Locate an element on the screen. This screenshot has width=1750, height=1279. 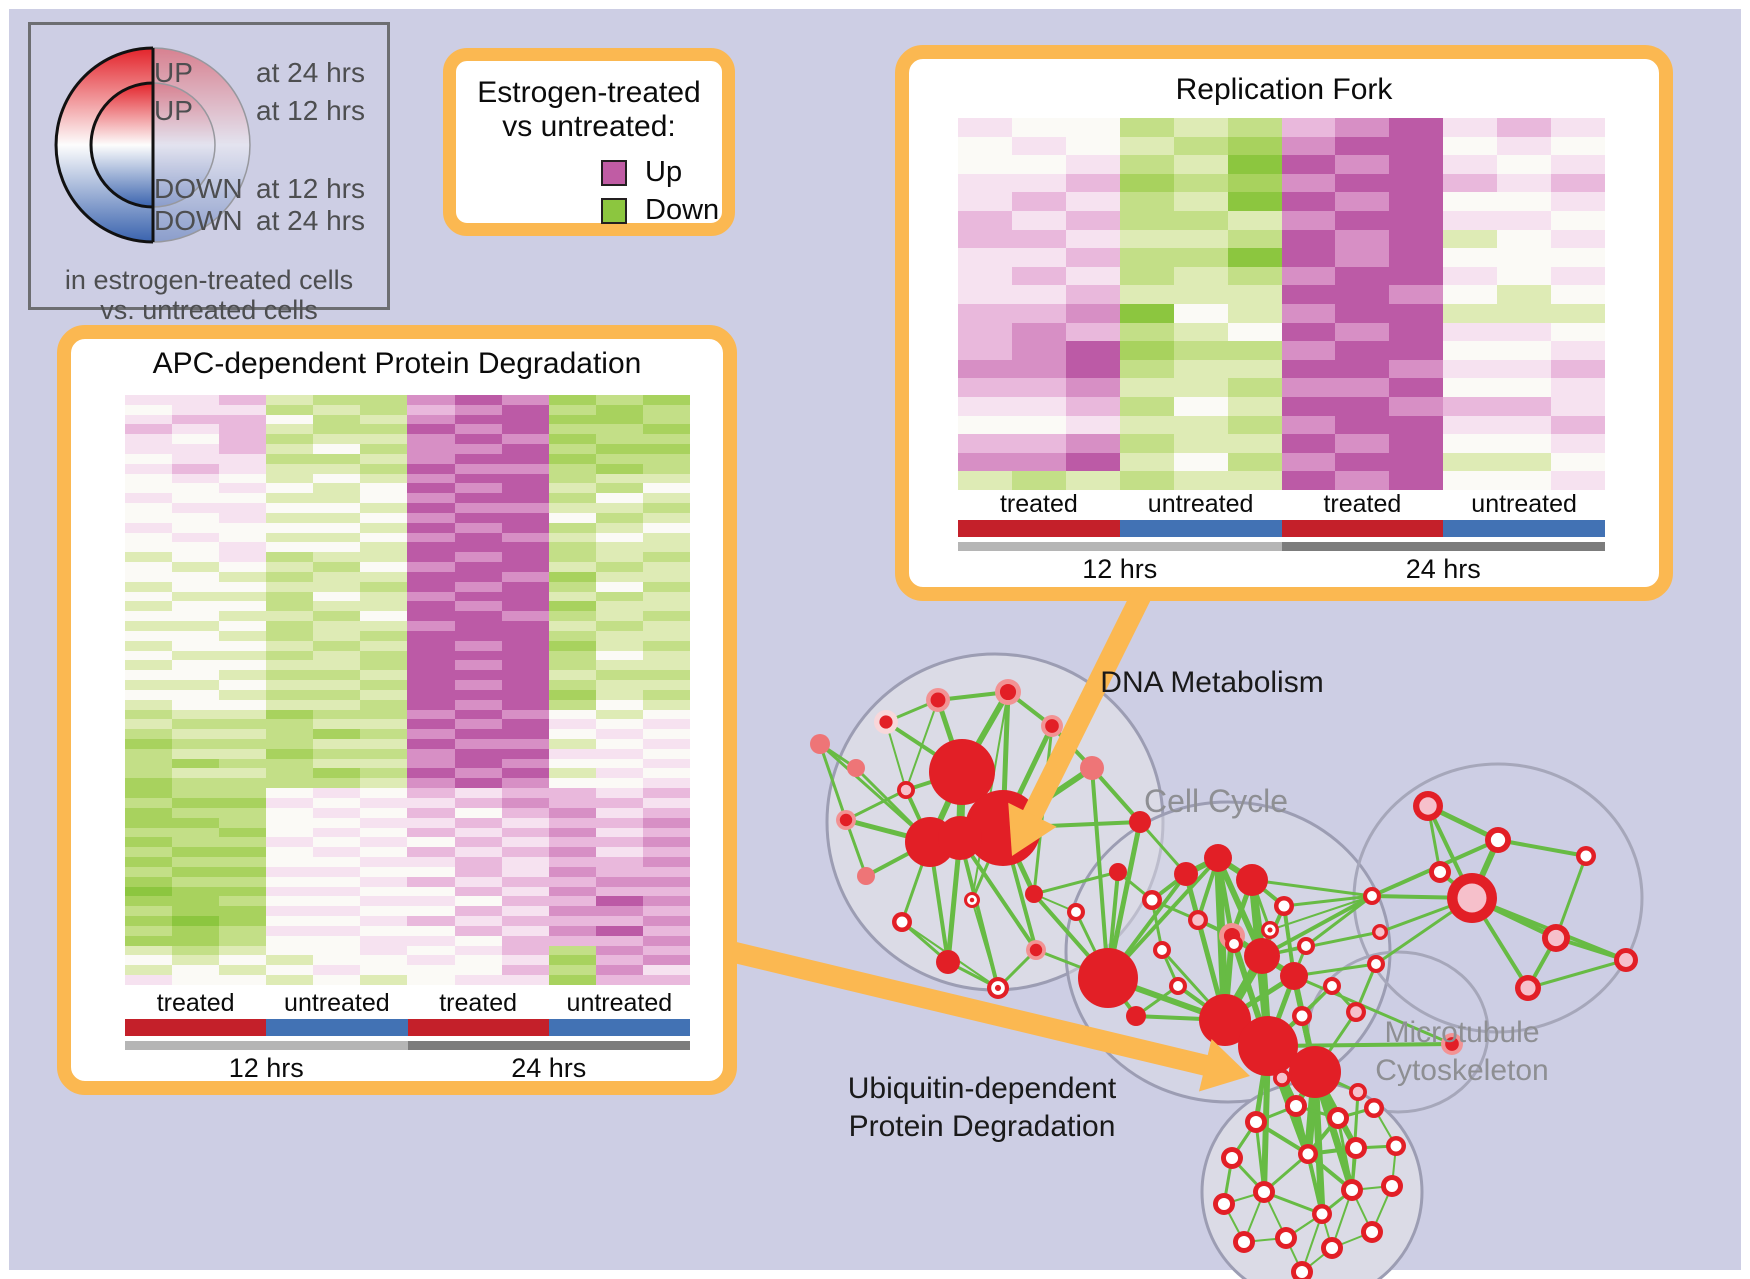
ring-row-dir: UP is located at coordinates (173, 72).